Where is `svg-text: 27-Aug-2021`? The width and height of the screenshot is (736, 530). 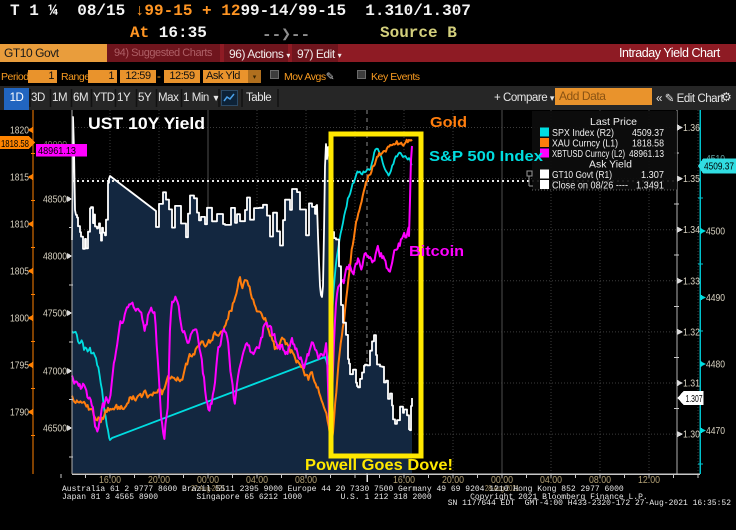 svg-text: 27-Aug-2021 is located at coordinates (208, 488).